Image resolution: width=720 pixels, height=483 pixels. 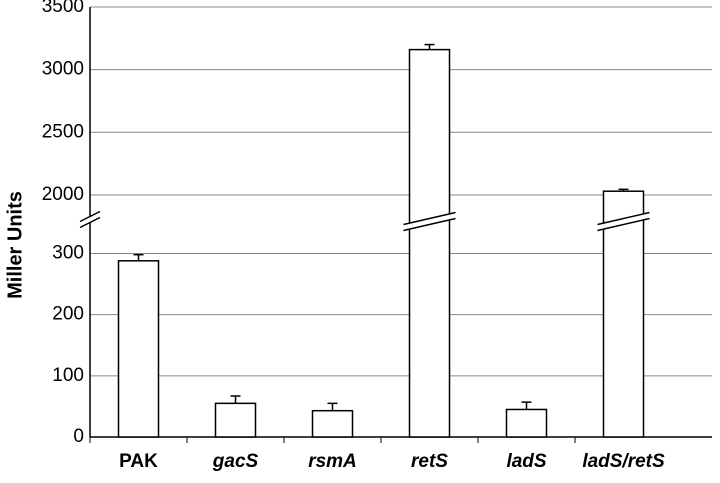 I want to click on y-tick-label: 200, so click(x=68, y=314).